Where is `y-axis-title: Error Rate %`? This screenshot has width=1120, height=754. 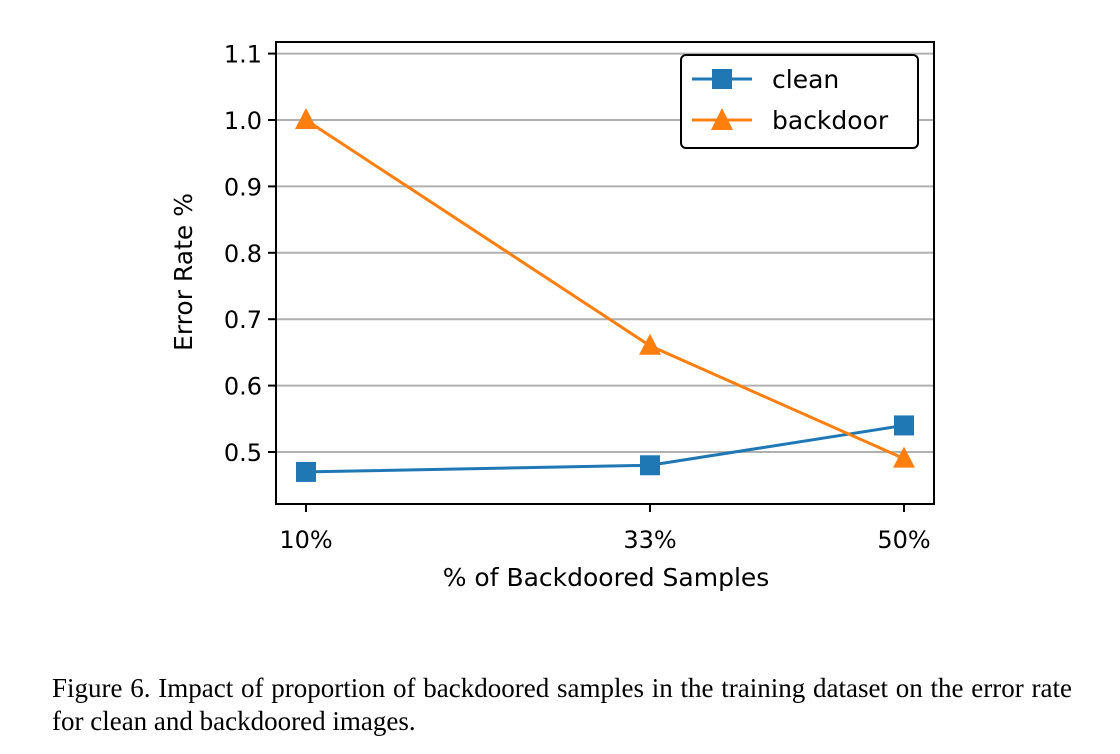
y-axis-title: Error Rate % is located at coordinates (183, 272).